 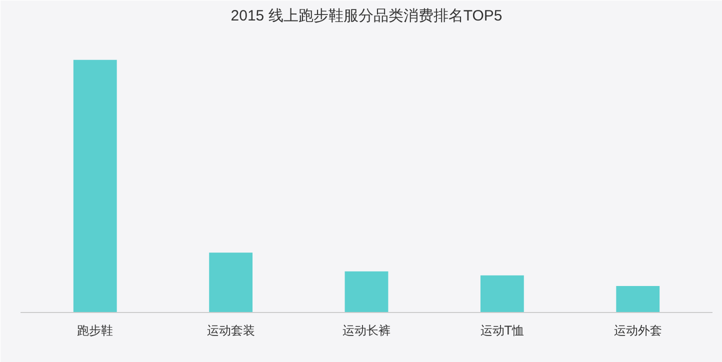 What do you see at coordinates (638, 331) in the screenshot?
I see `x-tick-label: 运动外套` at bounding box center [638, 331].